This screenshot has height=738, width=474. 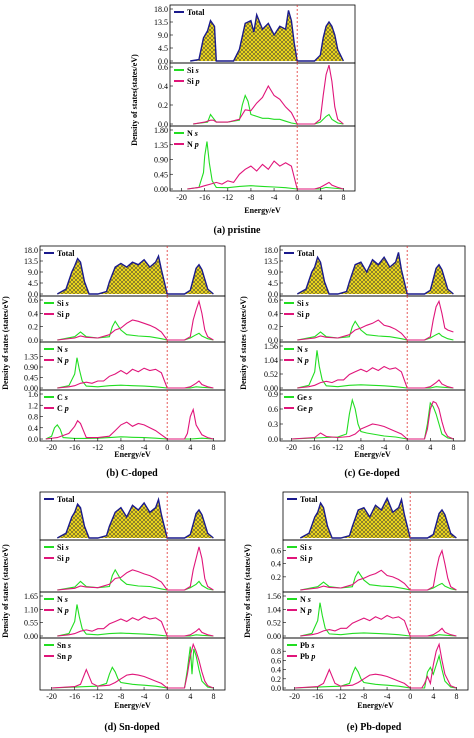 What do you see at coordinates (274, 623) in the screenshot?
I see `y-tick-label: 0.52` at bounding box center [274, 623].